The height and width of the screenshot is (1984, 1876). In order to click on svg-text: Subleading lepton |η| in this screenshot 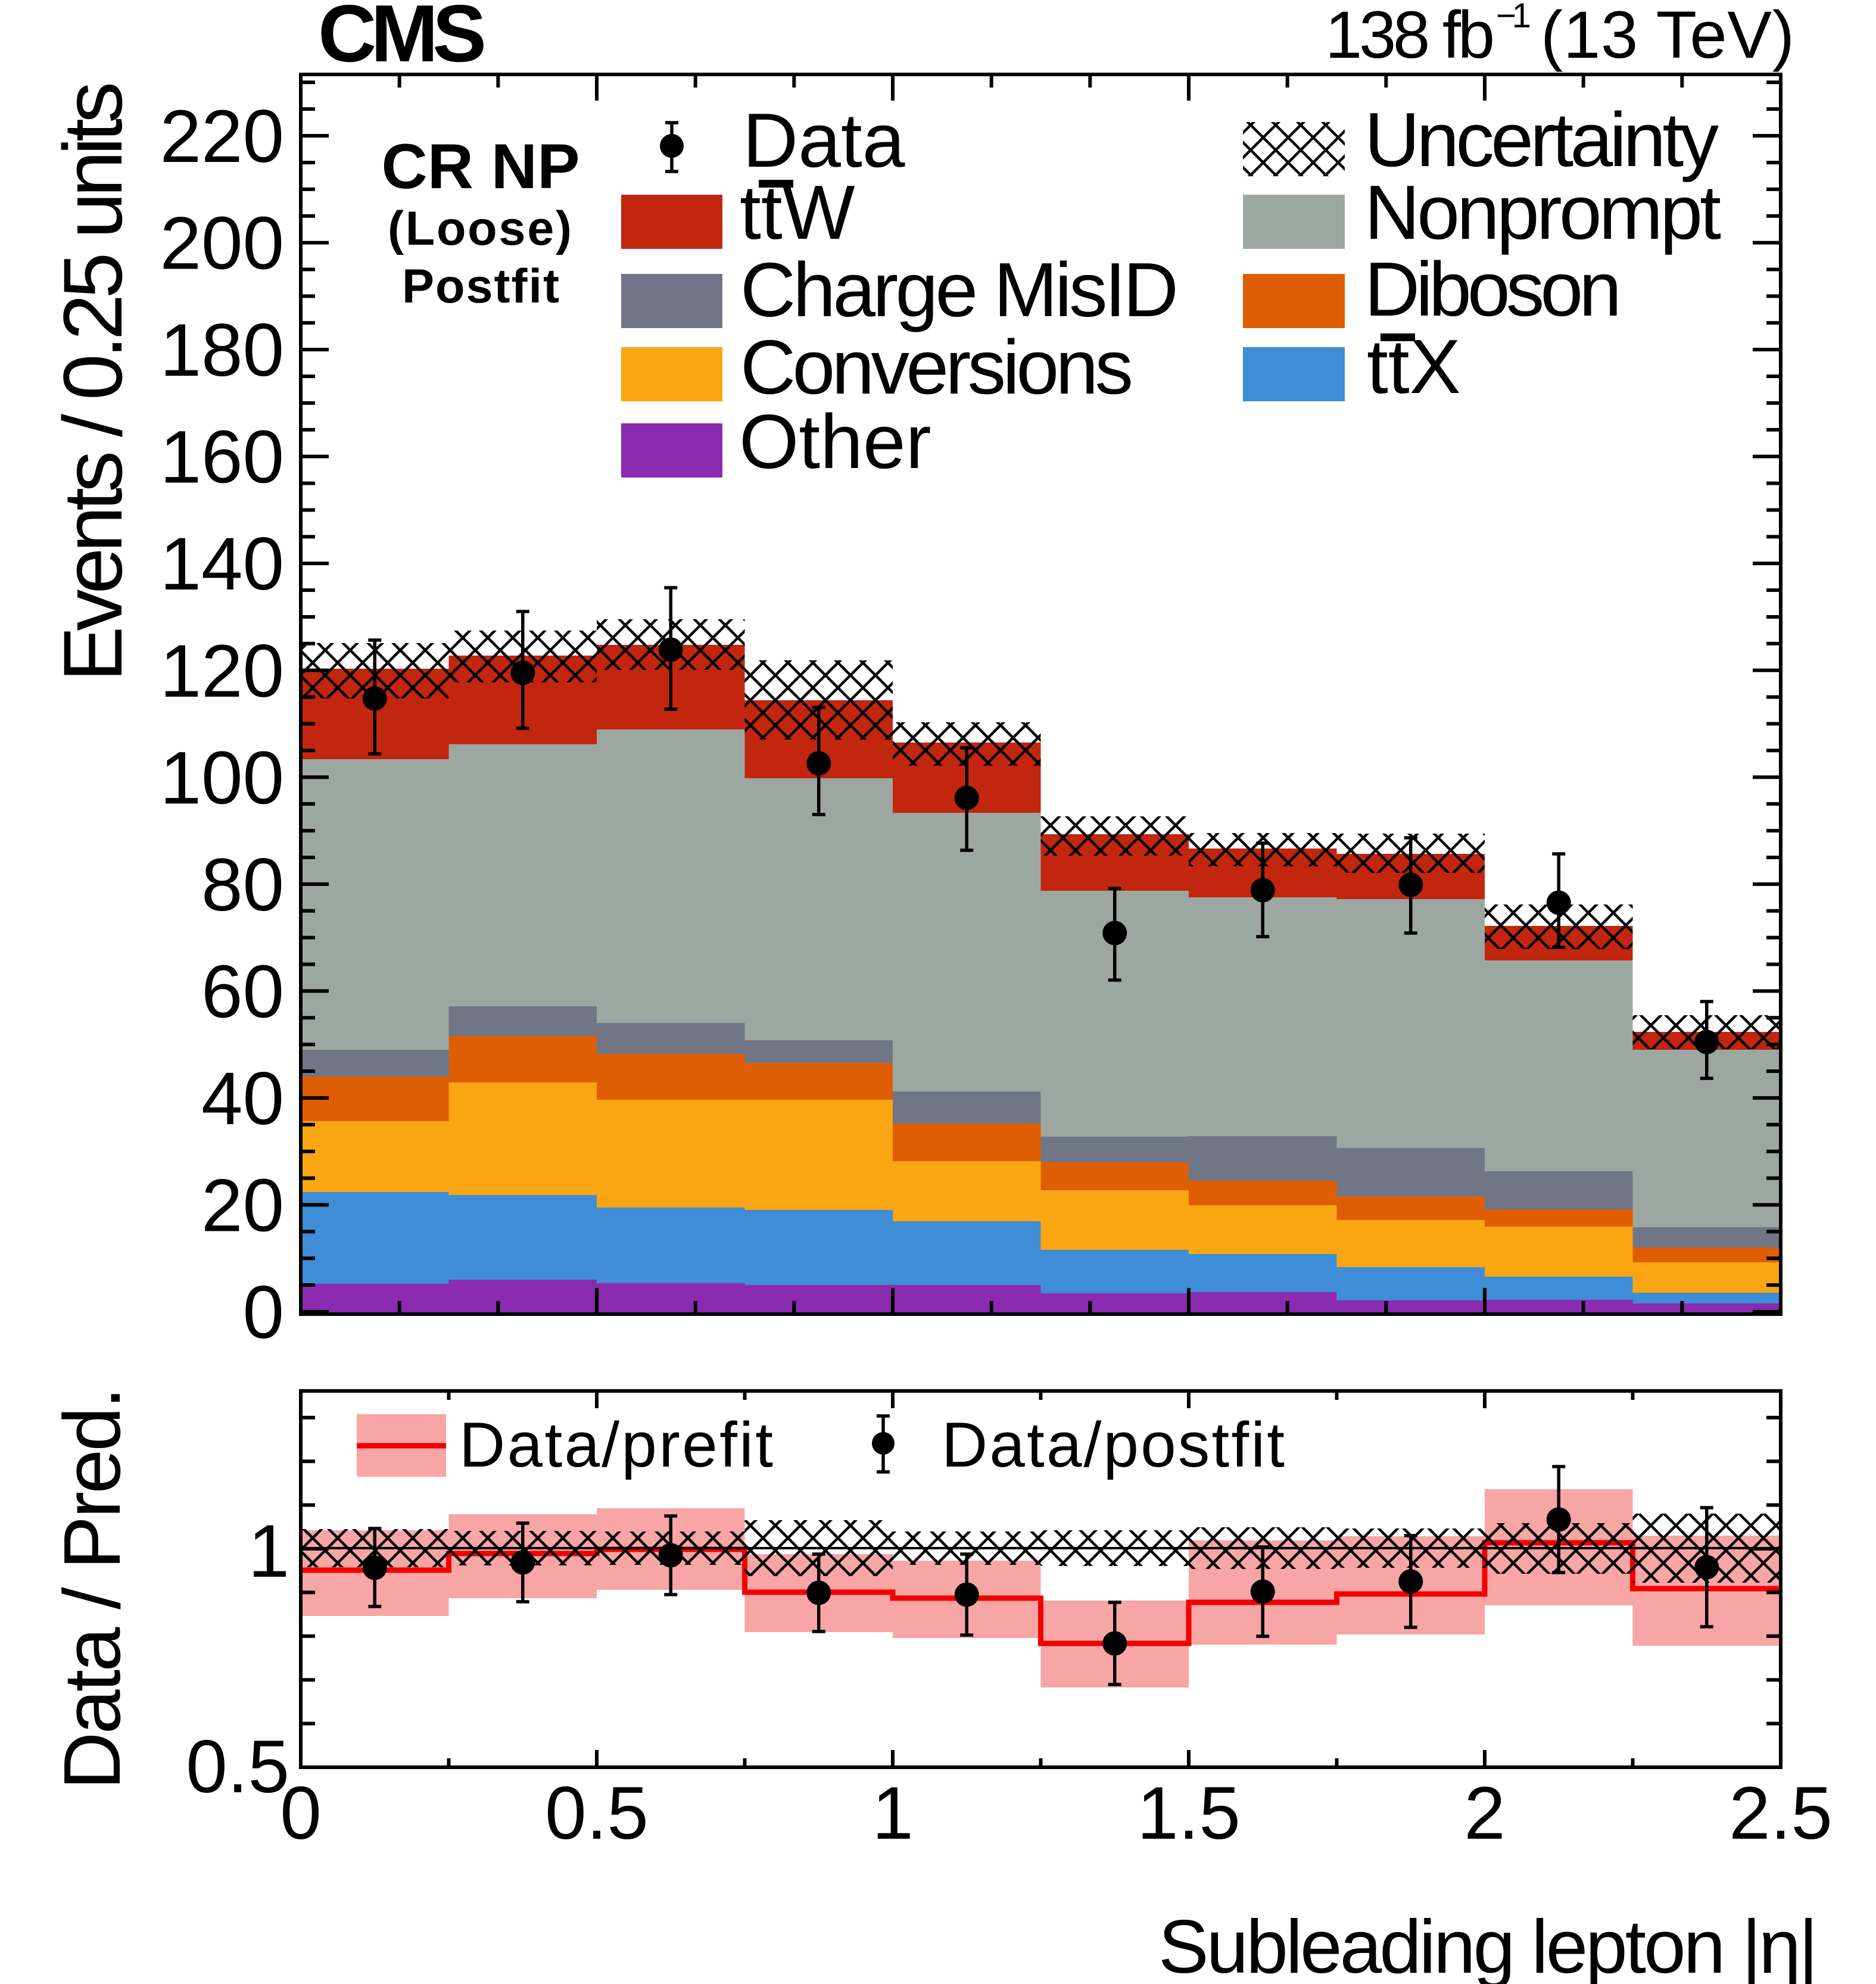, I will do `click(1488, 1944)`.